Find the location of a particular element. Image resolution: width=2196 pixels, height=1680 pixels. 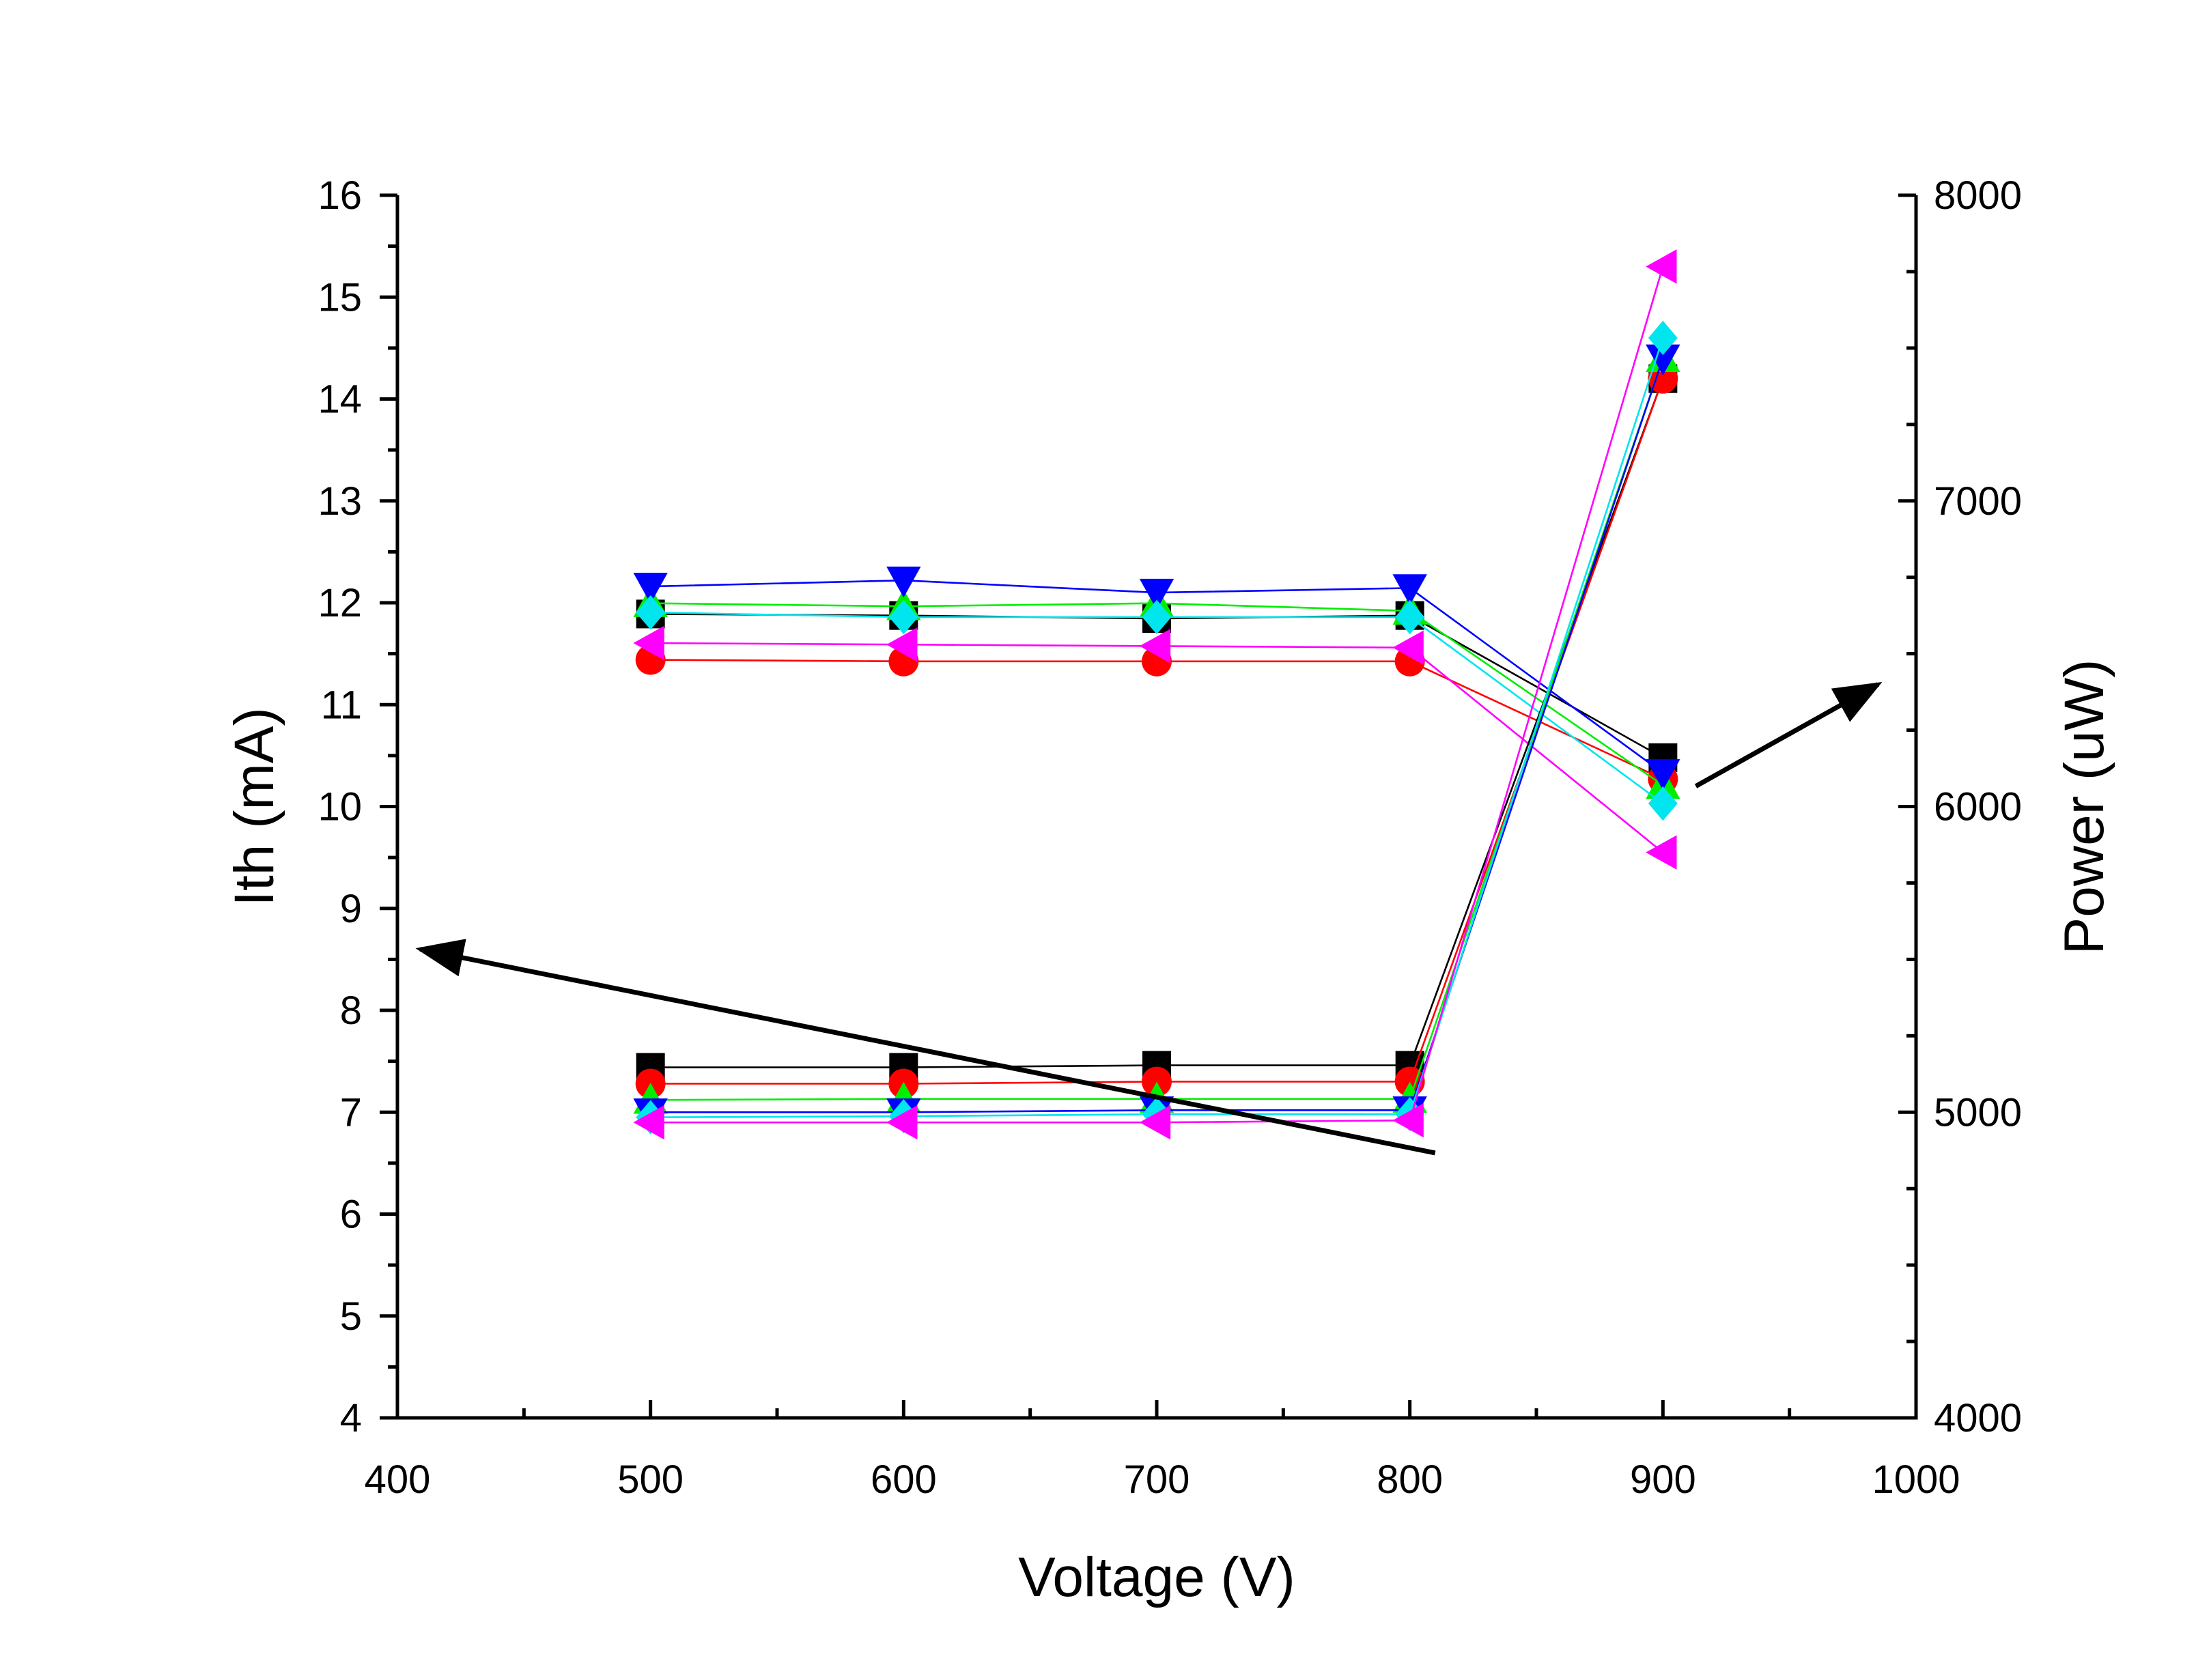

y-tick-label: 8 is located at coordinates (351, 1010).